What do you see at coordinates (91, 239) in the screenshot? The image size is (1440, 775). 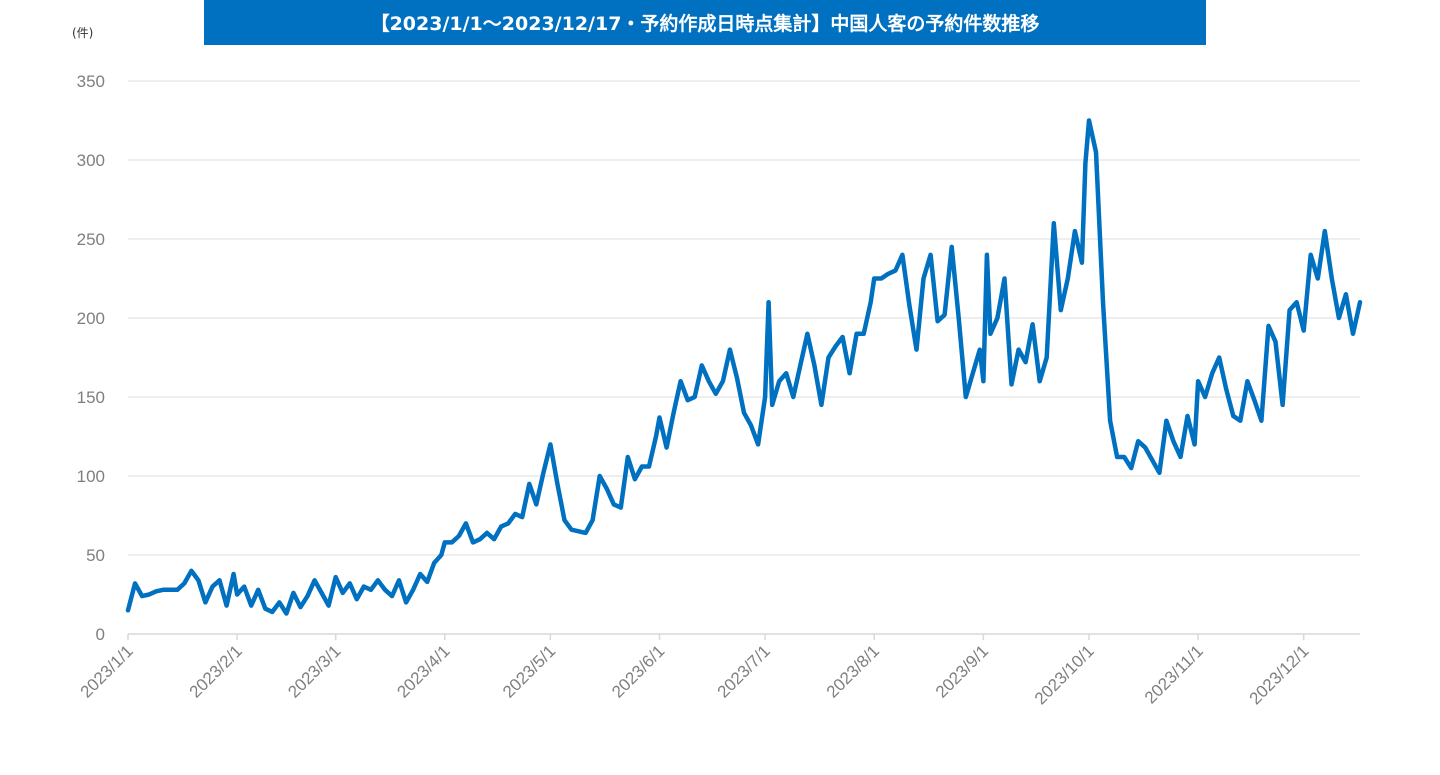 I see `y-tick-label: 250` at bounding box center [91, 239].